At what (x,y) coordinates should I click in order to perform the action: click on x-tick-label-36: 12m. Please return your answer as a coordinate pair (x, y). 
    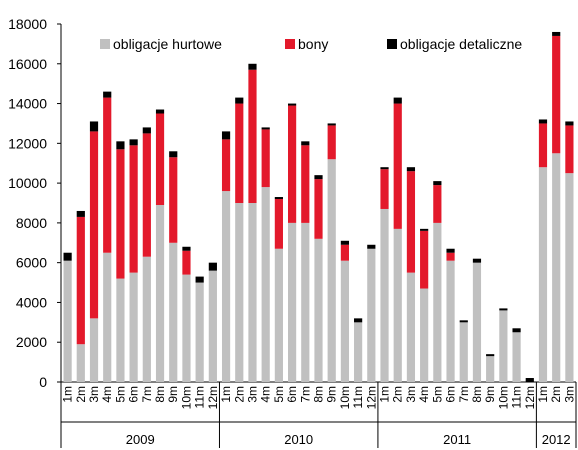
    Looking at the image, I should click on (530, 397).